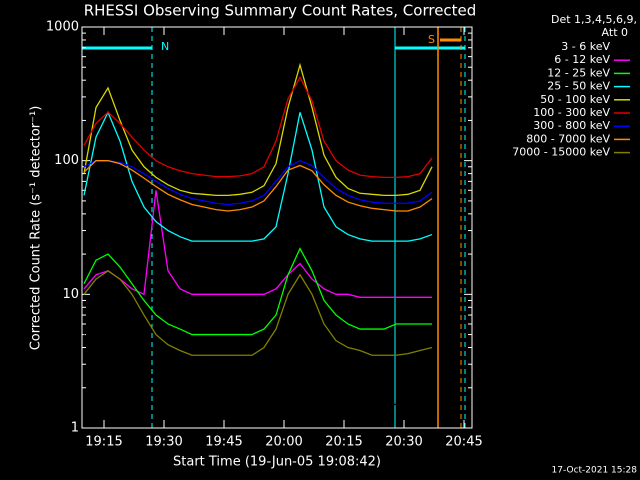 This screenshot has width=640, height=480. What do you see at coordinates (66, 160) in the screenshot?
I see `y-tick-label: 100` at bounding box center [66, 160].